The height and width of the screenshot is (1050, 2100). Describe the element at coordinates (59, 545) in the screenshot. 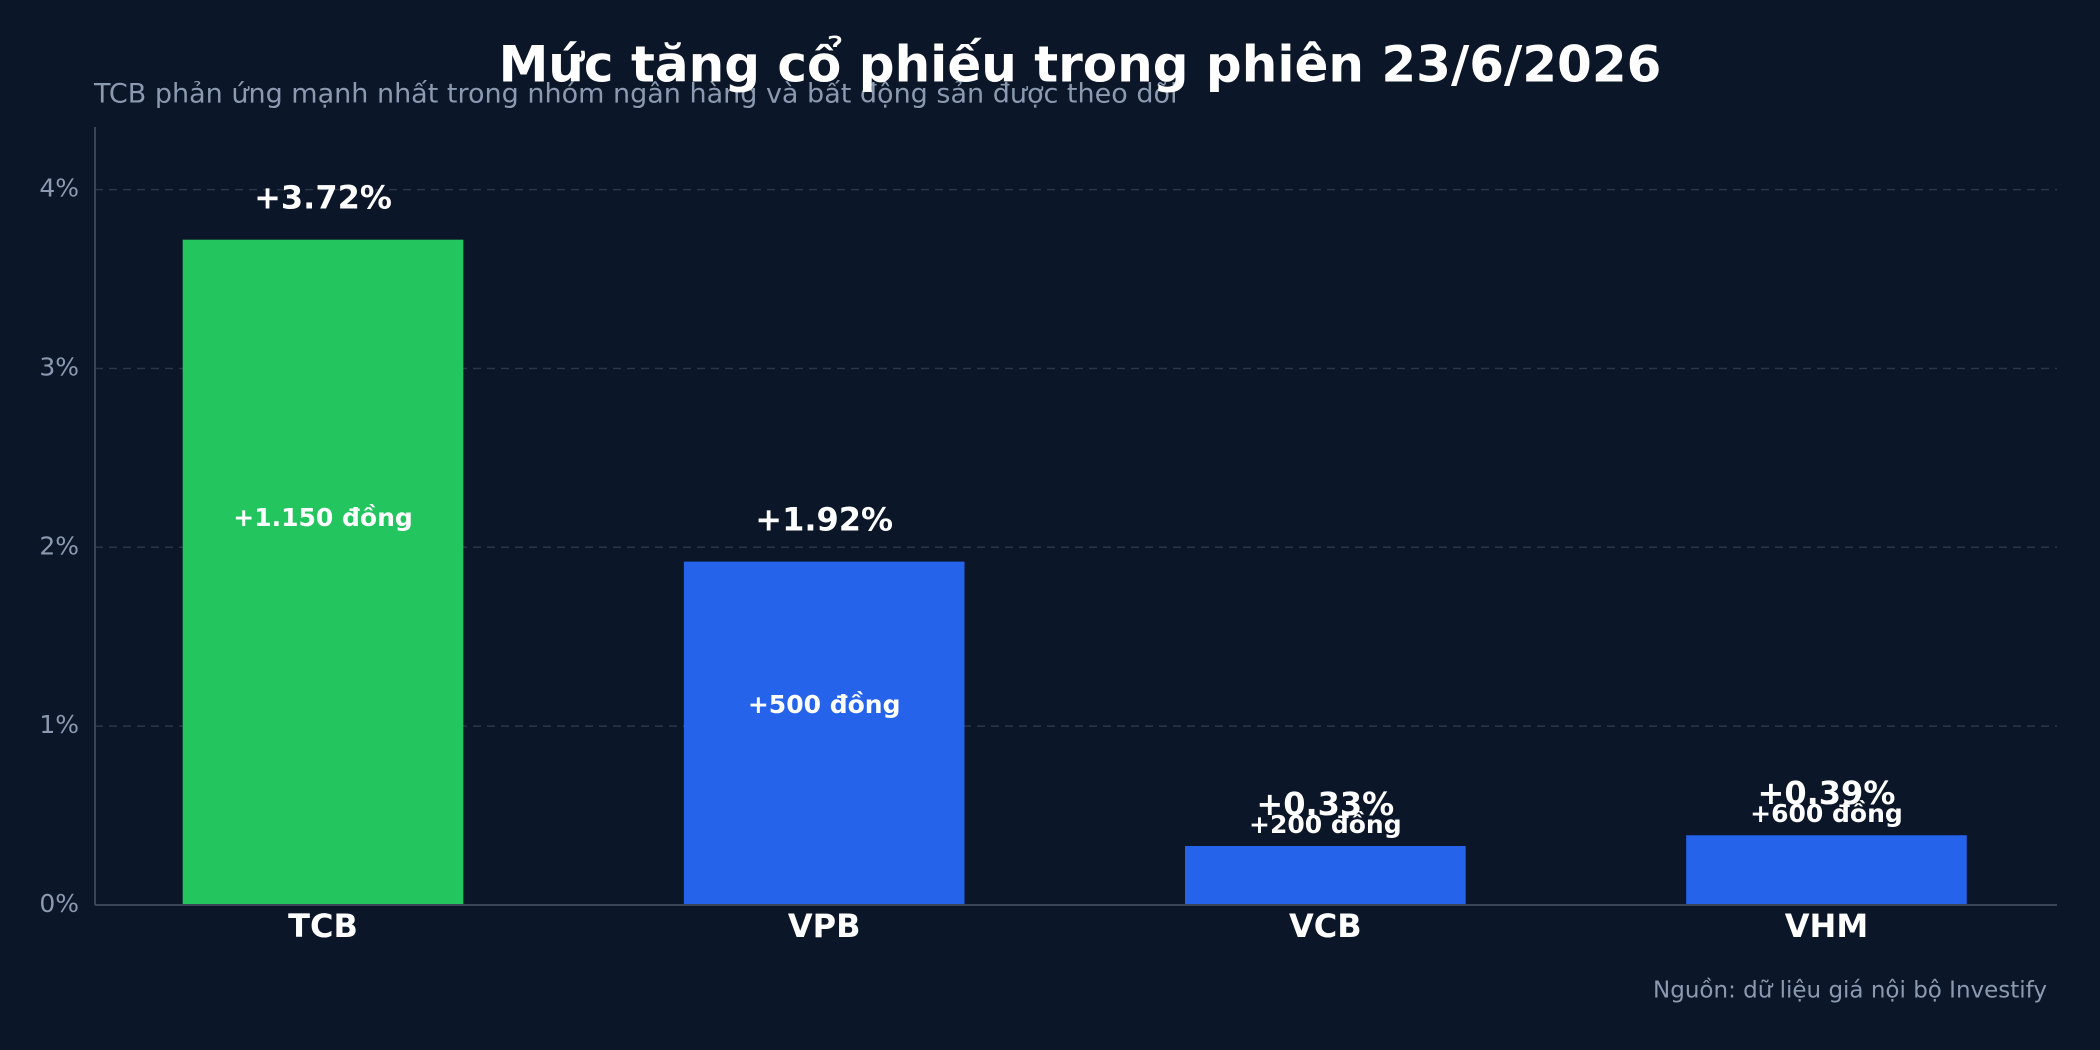

I see `y-tick-label: 2%` at that location.